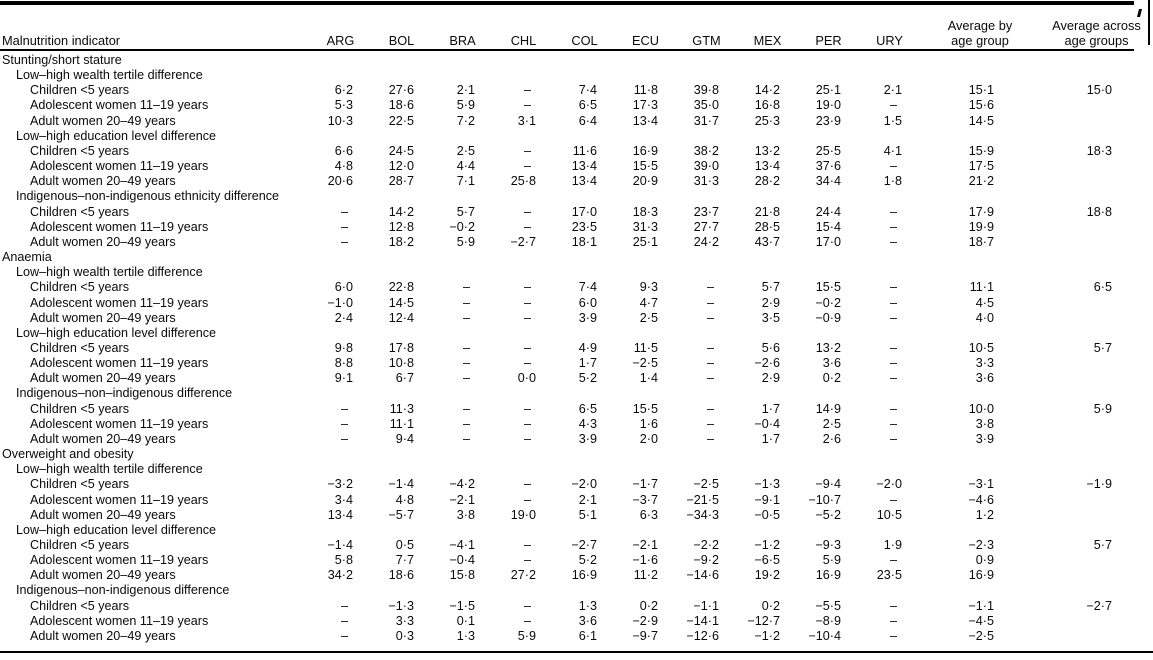  I want to click on value-cell: 6·3, so click(648, 514).